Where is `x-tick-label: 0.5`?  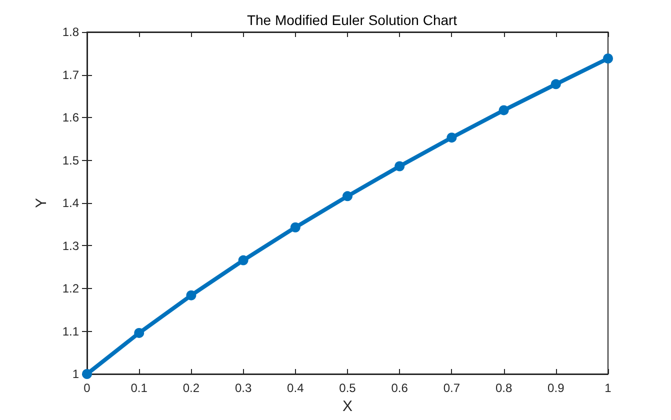
x-tick-label: 0.5 is located at coordinates (347, 388).